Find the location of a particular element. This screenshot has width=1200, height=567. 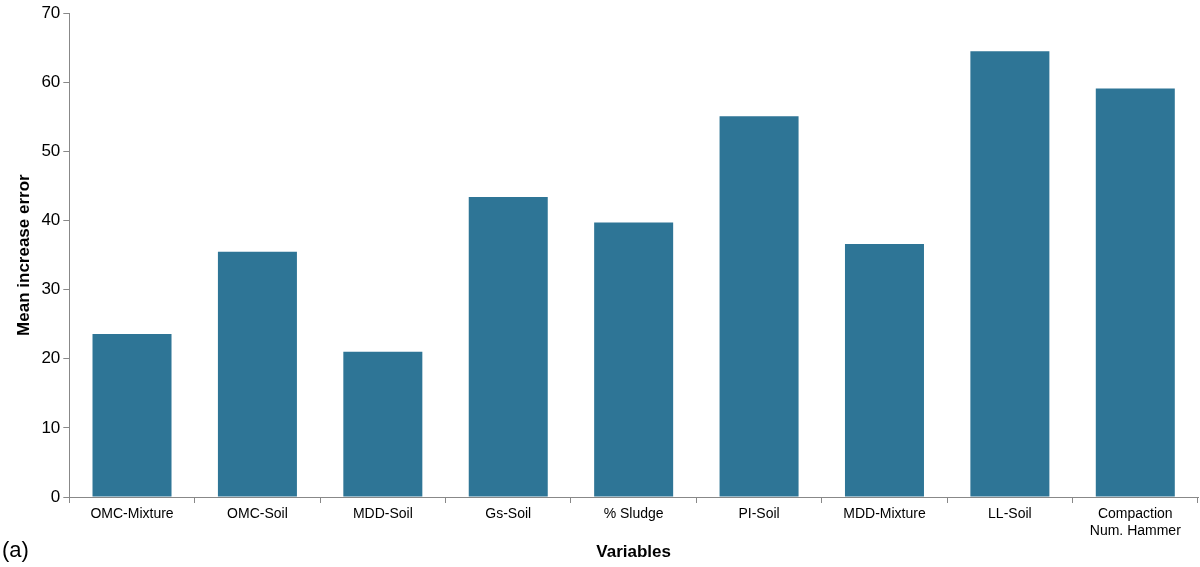

y-tick-label: 70 is located at coordinates (51, 12).